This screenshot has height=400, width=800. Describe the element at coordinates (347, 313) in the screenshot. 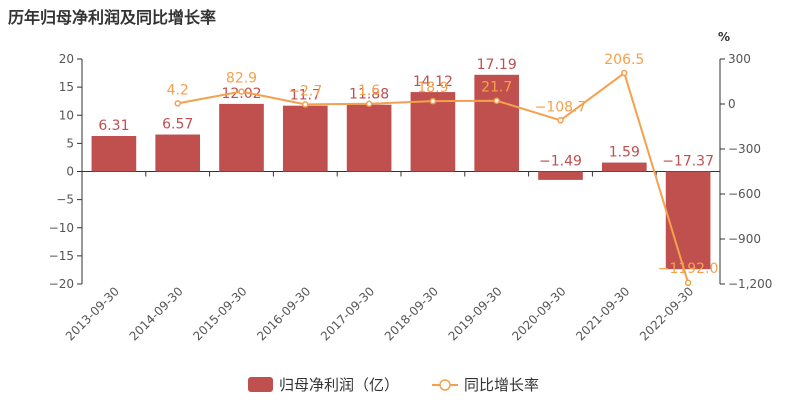

I see `x-tick-label: 2017-09-30` at that location.